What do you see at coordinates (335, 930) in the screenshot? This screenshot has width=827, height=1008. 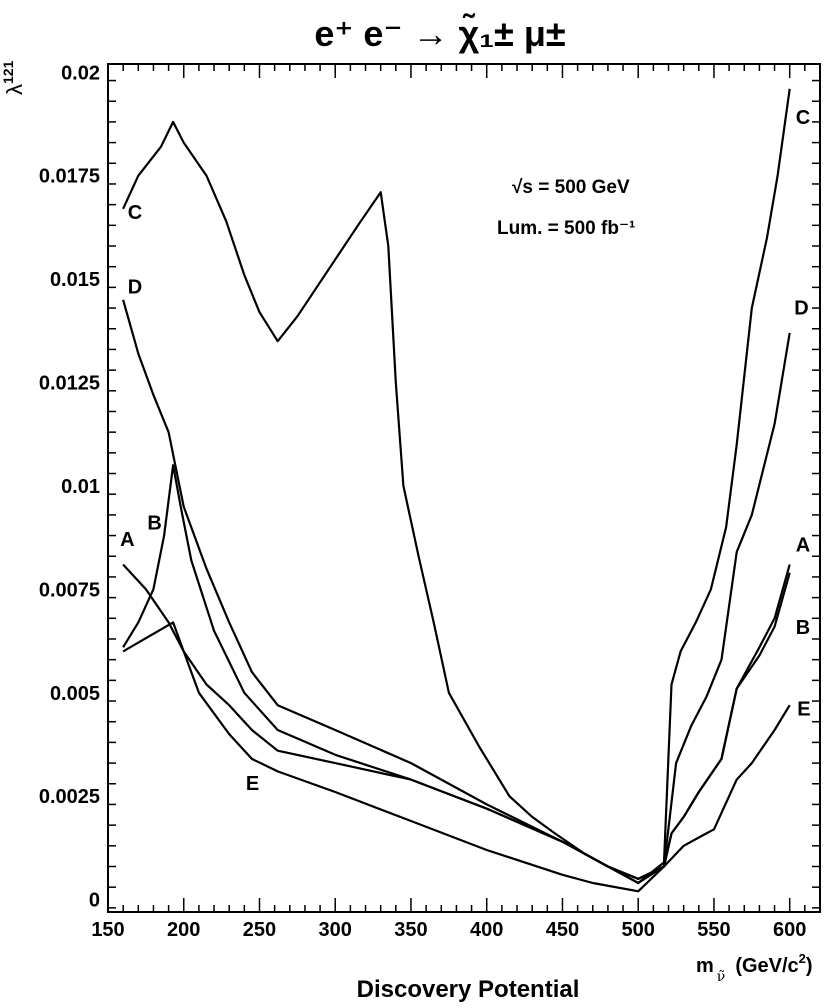 I see `x-tick-label: 300` at bounding box center [335, 930].